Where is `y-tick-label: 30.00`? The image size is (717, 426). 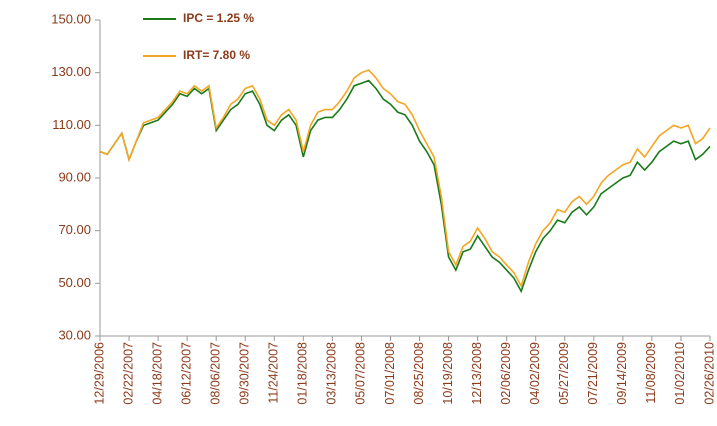 y-tick-label: 30.00 is located at coordinates (74, 334).